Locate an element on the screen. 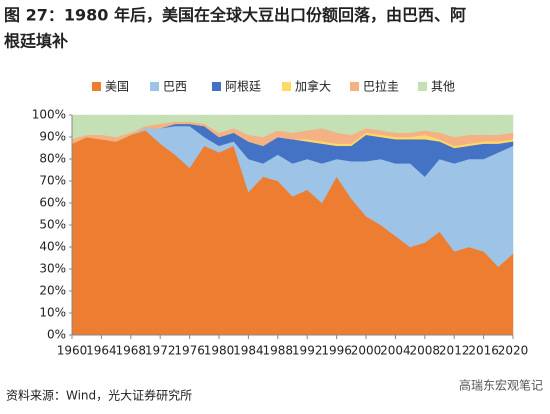 The image size is (550, 414). x-tick-label: 1964 is located at coordinates (101, 351).